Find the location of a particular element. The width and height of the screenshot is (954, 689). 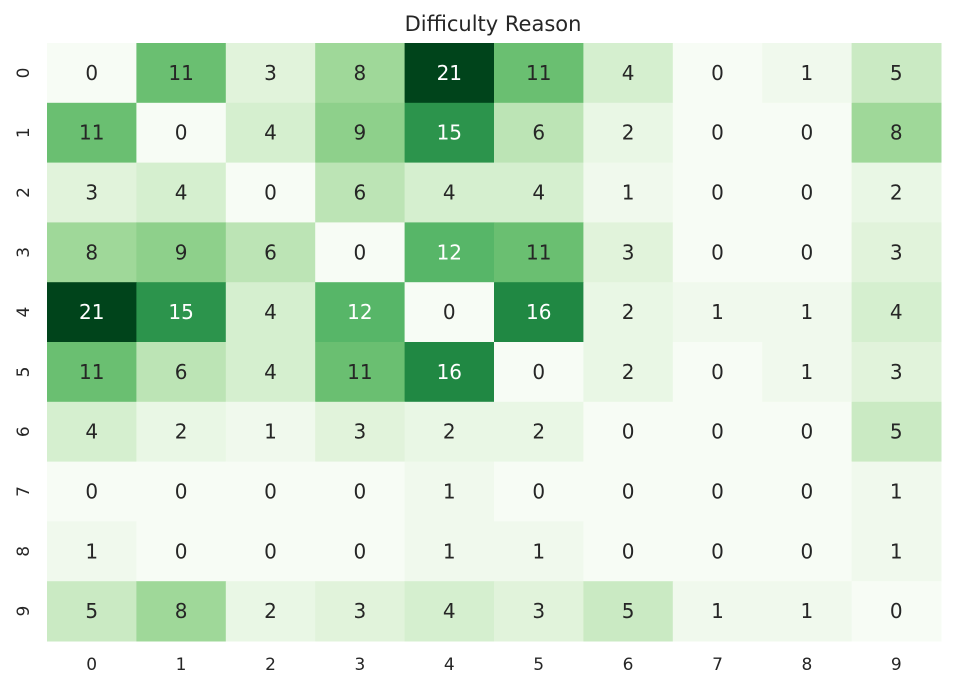

heatmap-value-r9-c9: 0 is located at coordinates (896, 611).